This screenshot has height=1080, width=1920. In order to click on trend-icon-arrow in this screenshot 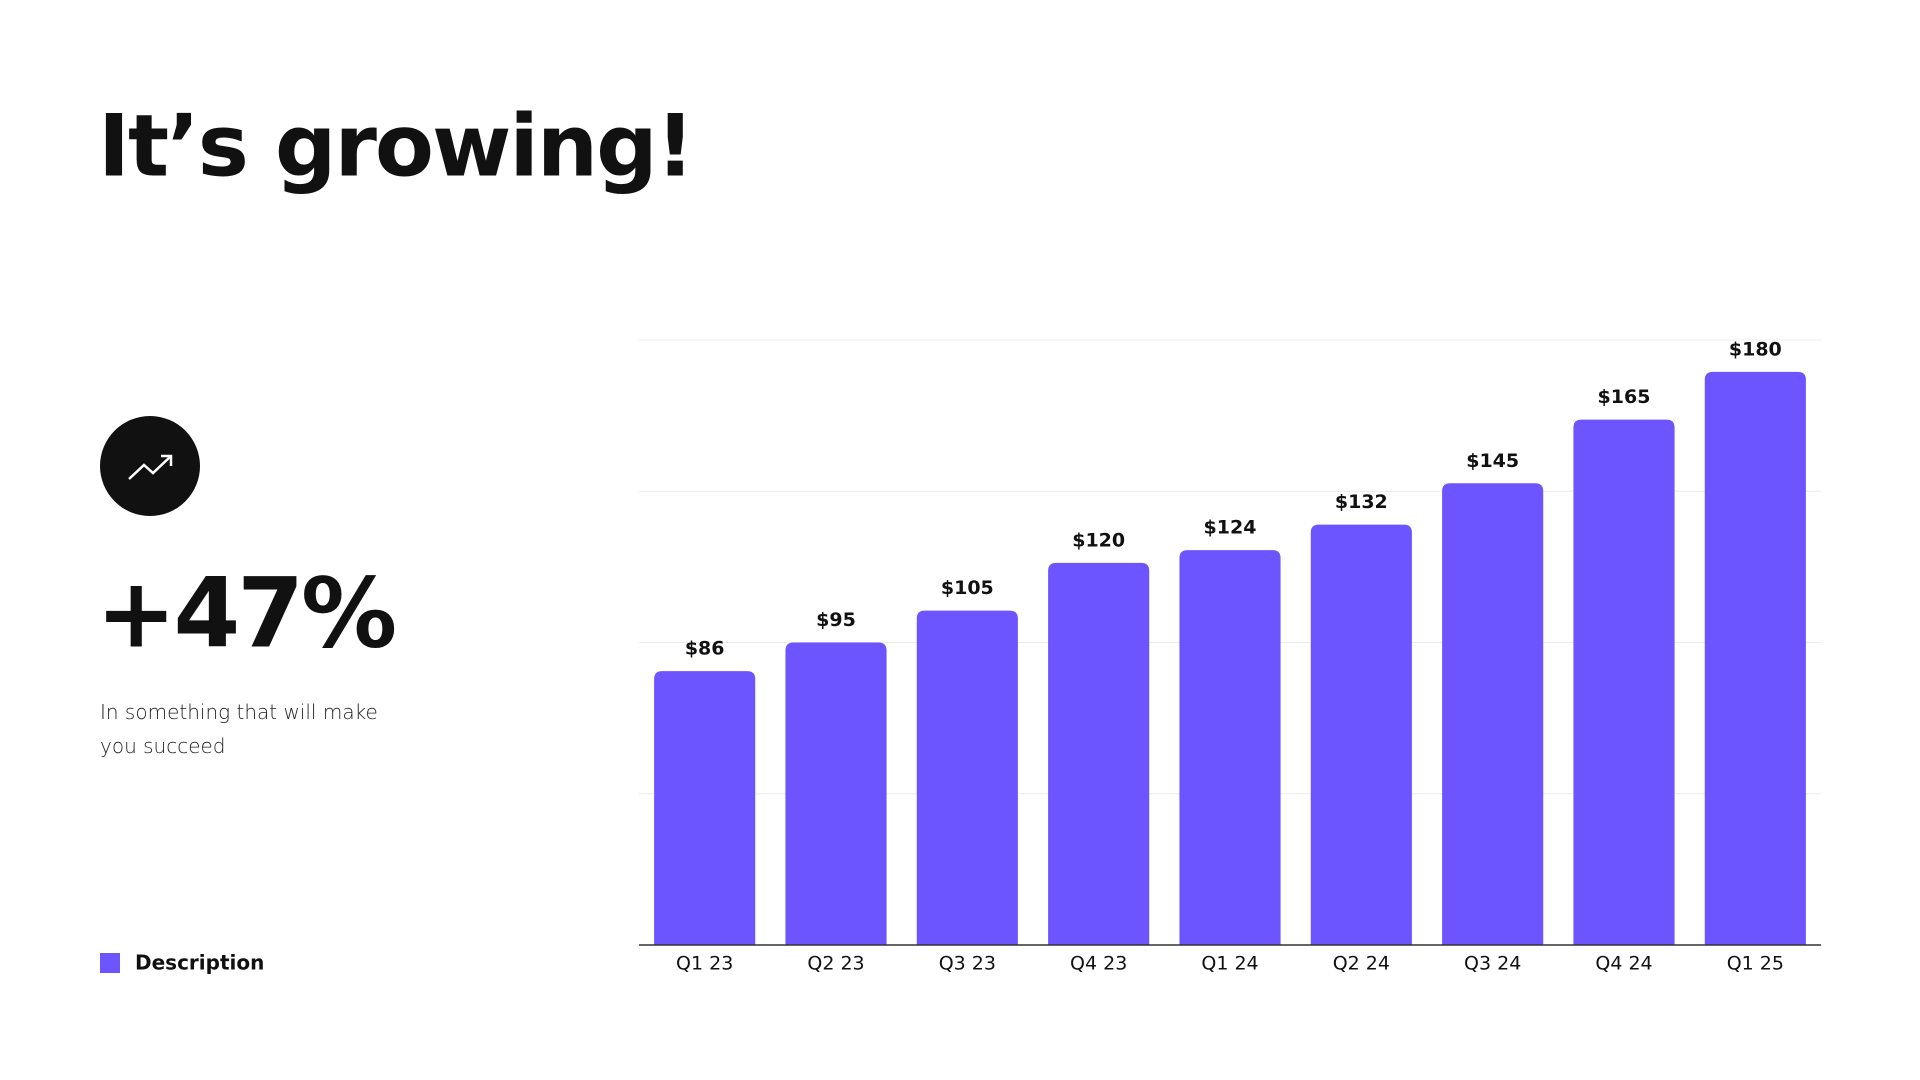, I will do `click(167, 460)`.